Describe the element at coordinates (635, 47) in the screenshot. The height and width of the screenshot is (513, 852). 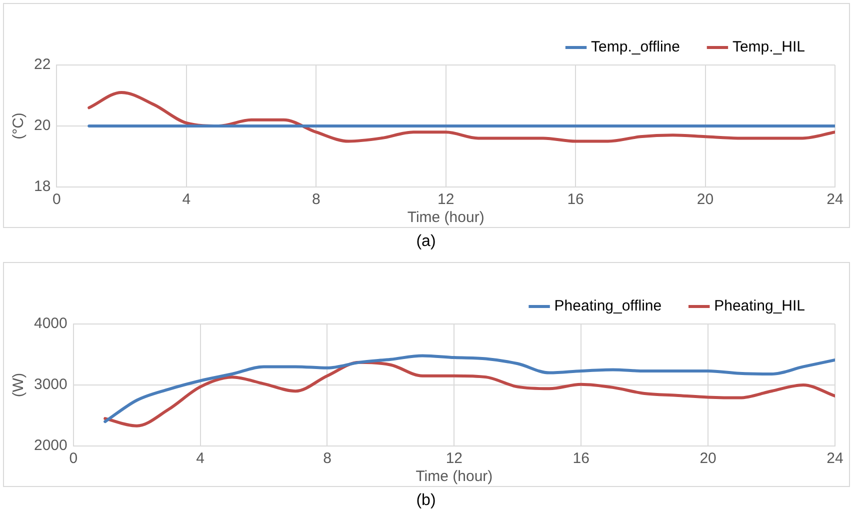
I see `legend-label: Temp._offline` at that location.